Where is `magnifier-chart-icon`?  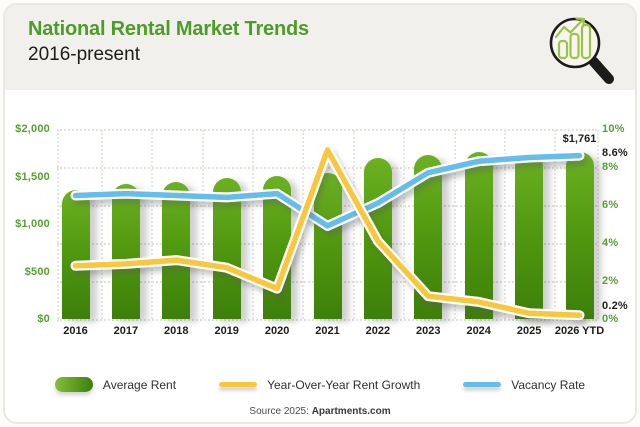 magnifier-chart-icon is located at coordinates (581, 50).